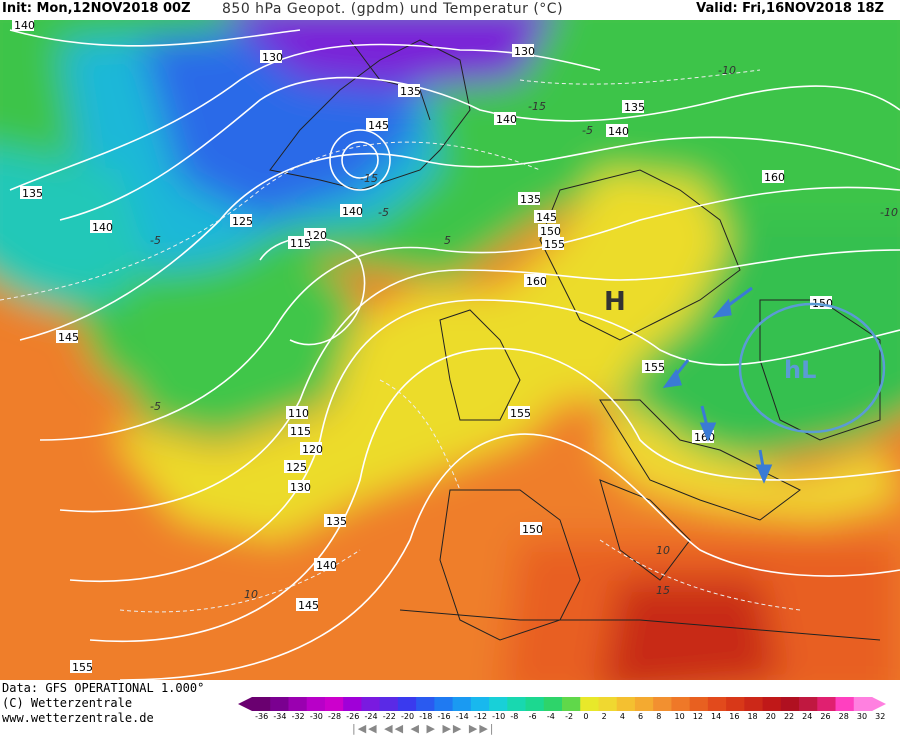 This screenshot has height=735, width=900. What do you see at coordinates (622, 716) in the screenshot?
I see `colorbar-tick-label: 4` at bounding box center [622, 716].